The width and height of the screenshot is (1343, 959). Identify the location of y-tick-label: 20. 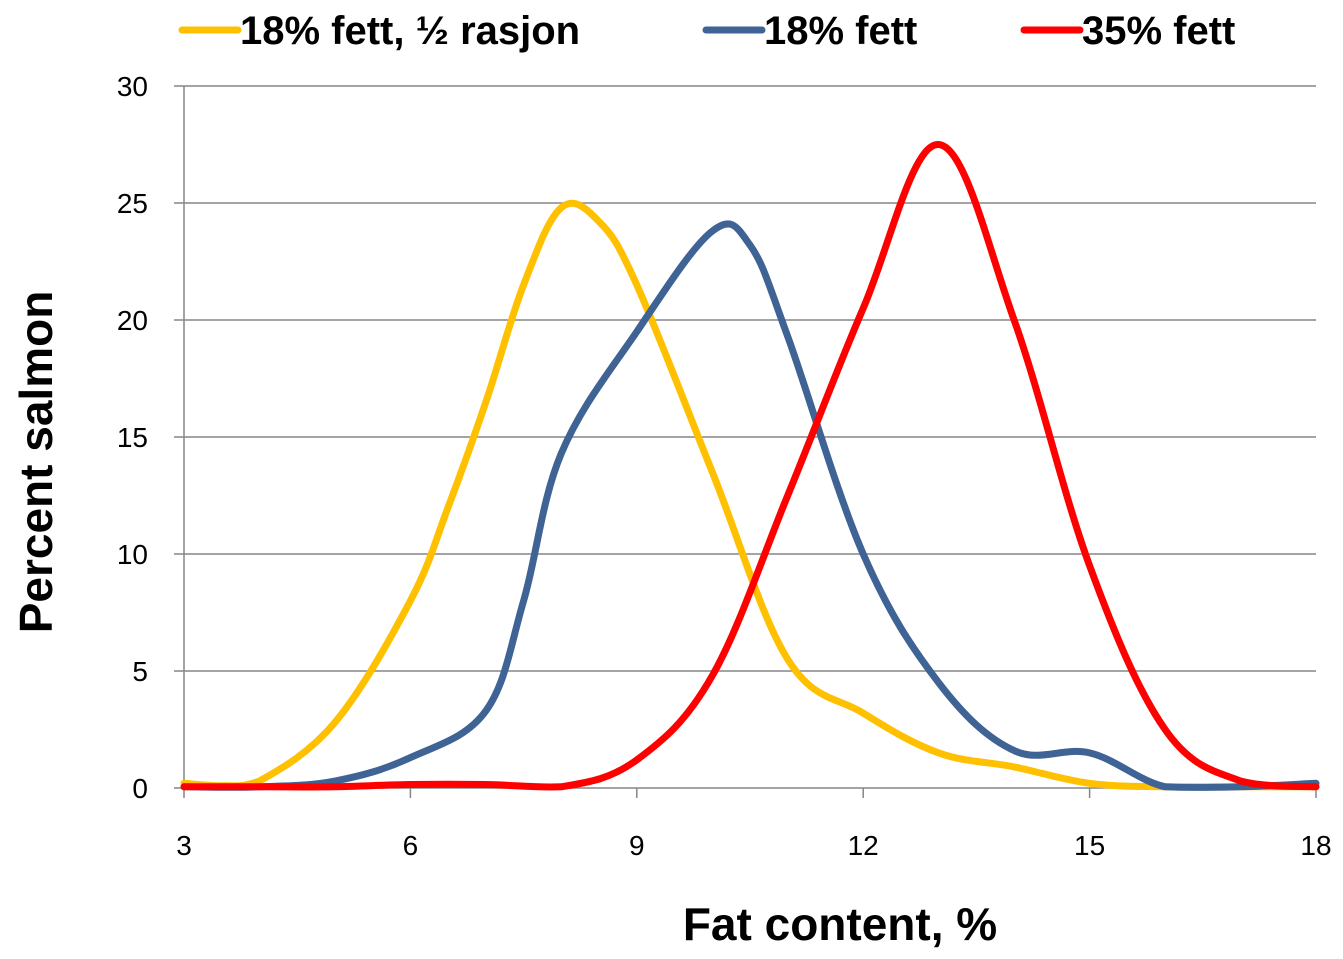
(132, 320).